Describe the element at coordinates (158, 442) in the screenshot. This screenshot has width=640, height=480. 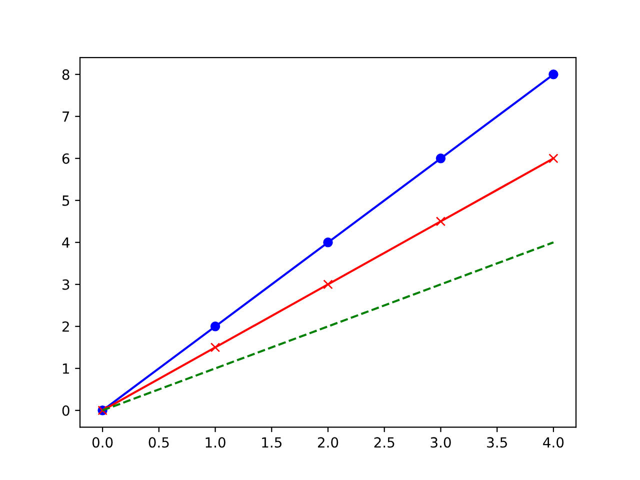
I see `x-tick-label: 0.5` at that location.